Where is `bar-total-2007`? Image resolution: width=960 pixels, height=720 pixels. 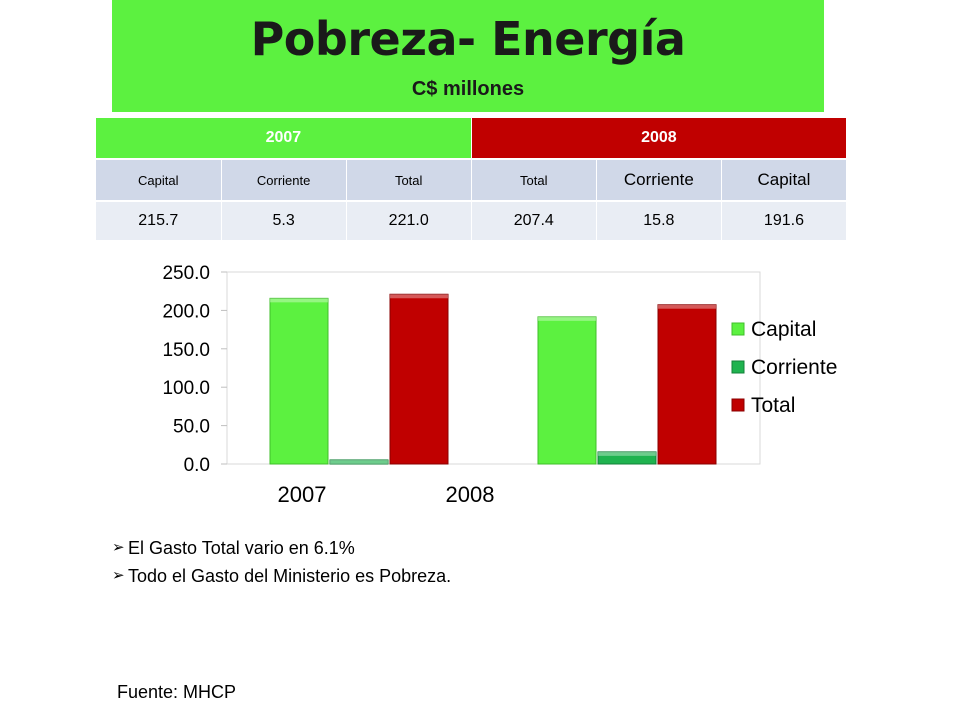 bar-total-2007 is located at coordinates (419, 379).